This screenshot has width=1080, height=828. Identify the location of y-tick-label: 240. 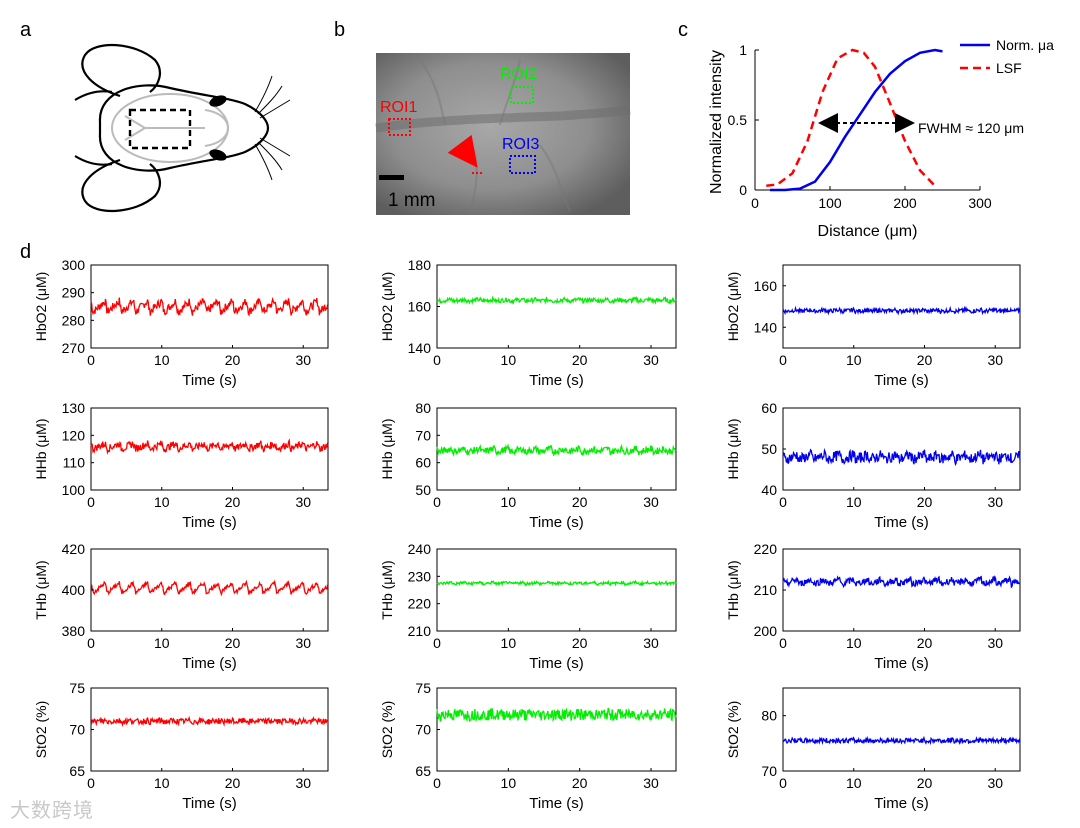
(420, 549).